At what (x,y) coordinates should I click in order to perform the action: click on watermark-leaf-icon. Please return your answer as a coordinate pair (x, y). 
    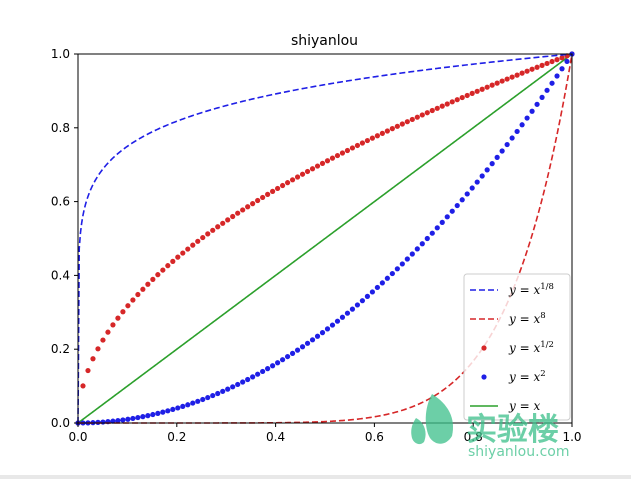
    Looking at the image, I should click on (439, 419).